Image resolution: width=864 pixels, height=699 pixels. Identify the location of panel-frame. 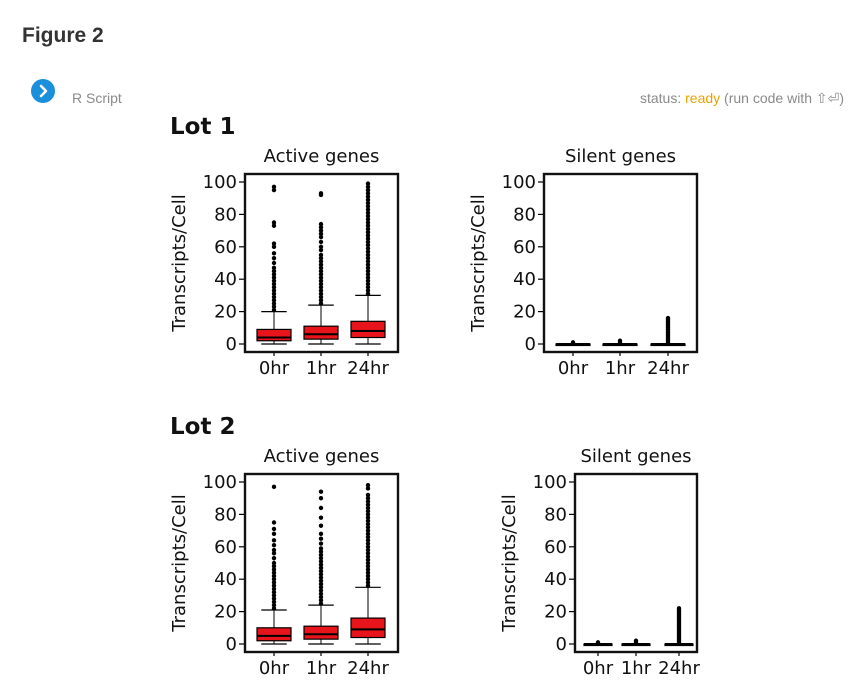
(321, 563).